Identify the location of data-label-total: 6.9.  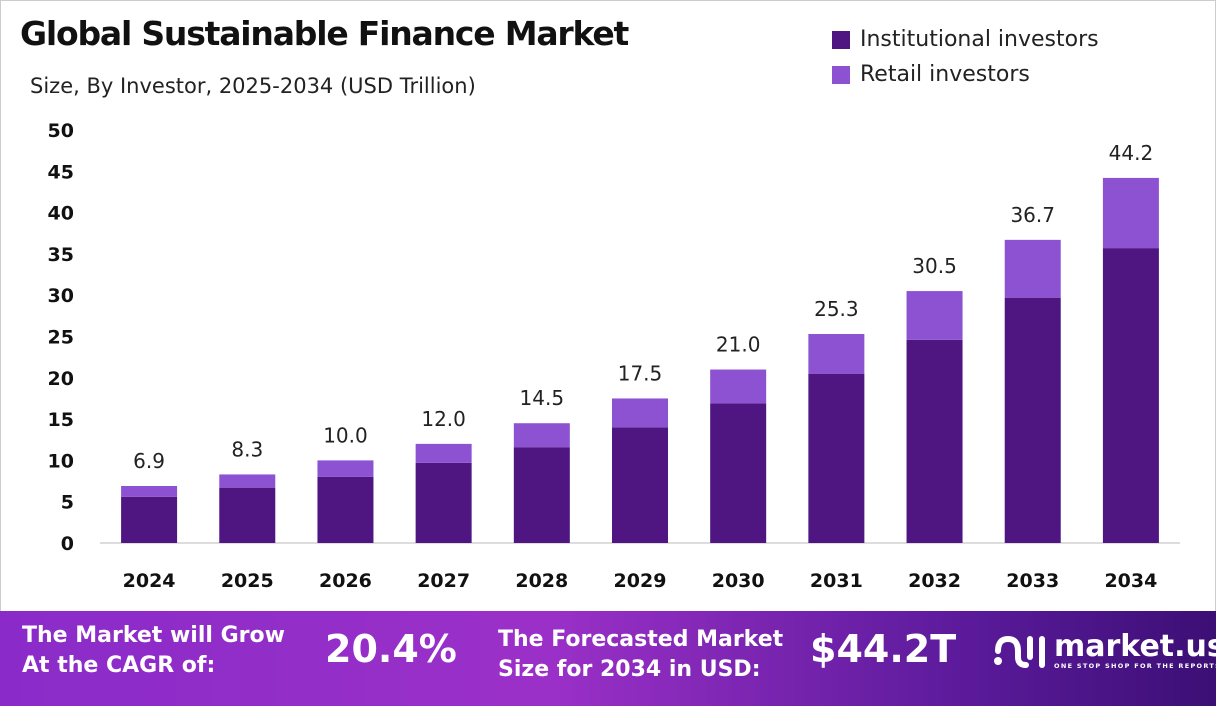
(149, 461).